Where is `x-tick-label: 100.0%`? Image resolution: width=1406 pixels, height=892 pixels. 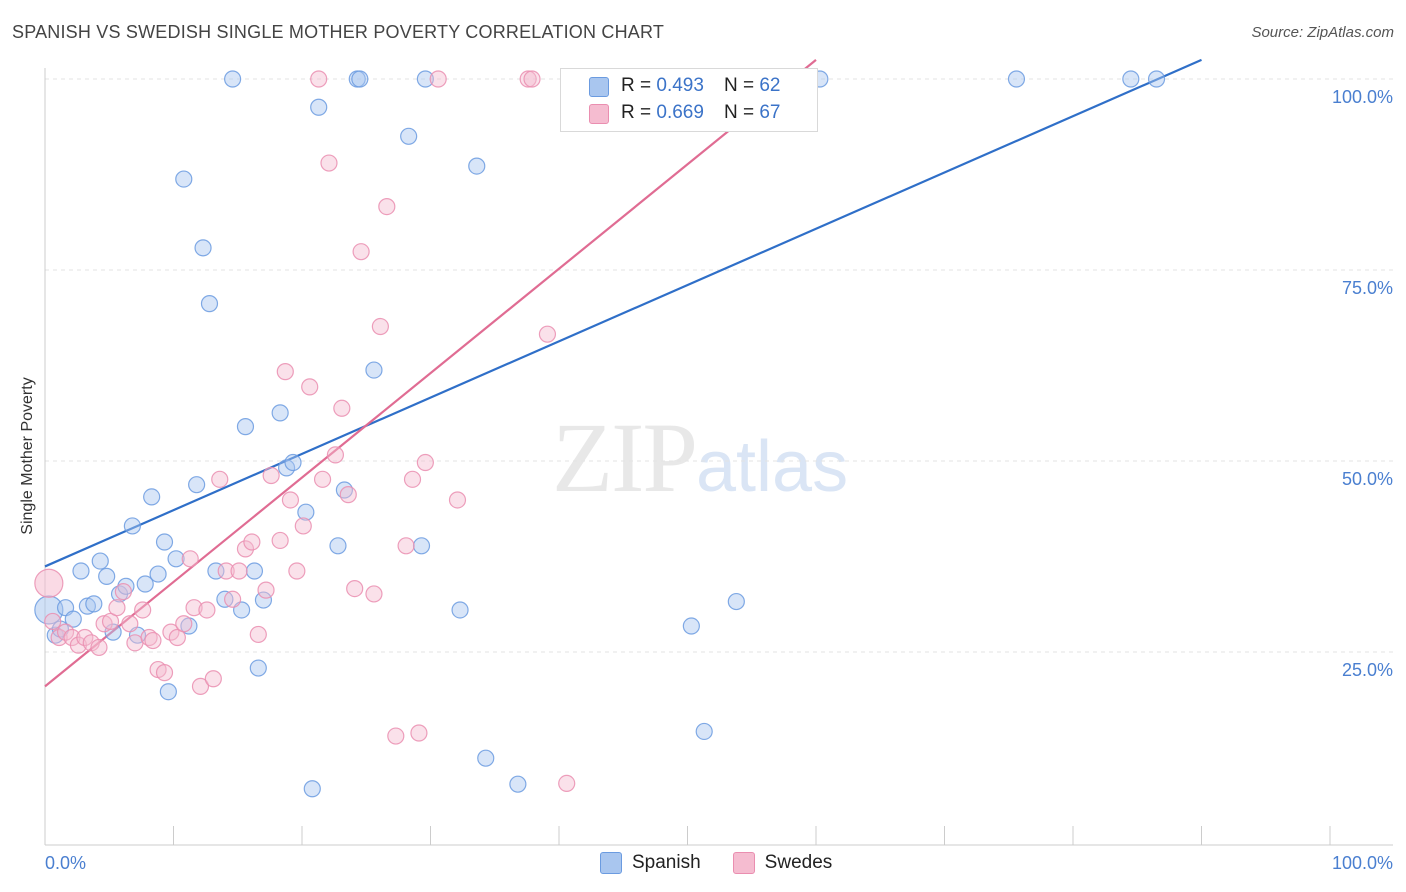 x-tick-label: 100.0% is located at coordinates (1362, 863).